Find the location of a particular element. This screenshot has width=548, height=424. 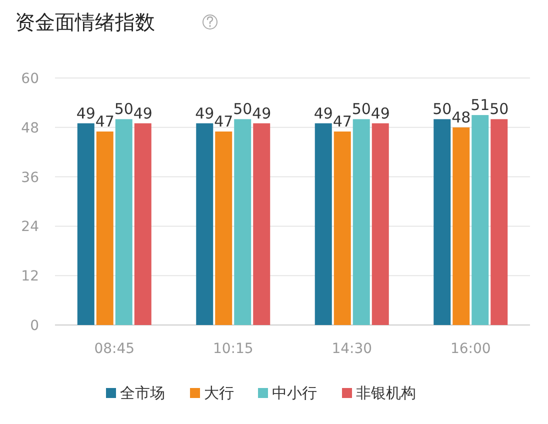

chart-title: 资金面情绪指数 is located at coordinates (85, 22).